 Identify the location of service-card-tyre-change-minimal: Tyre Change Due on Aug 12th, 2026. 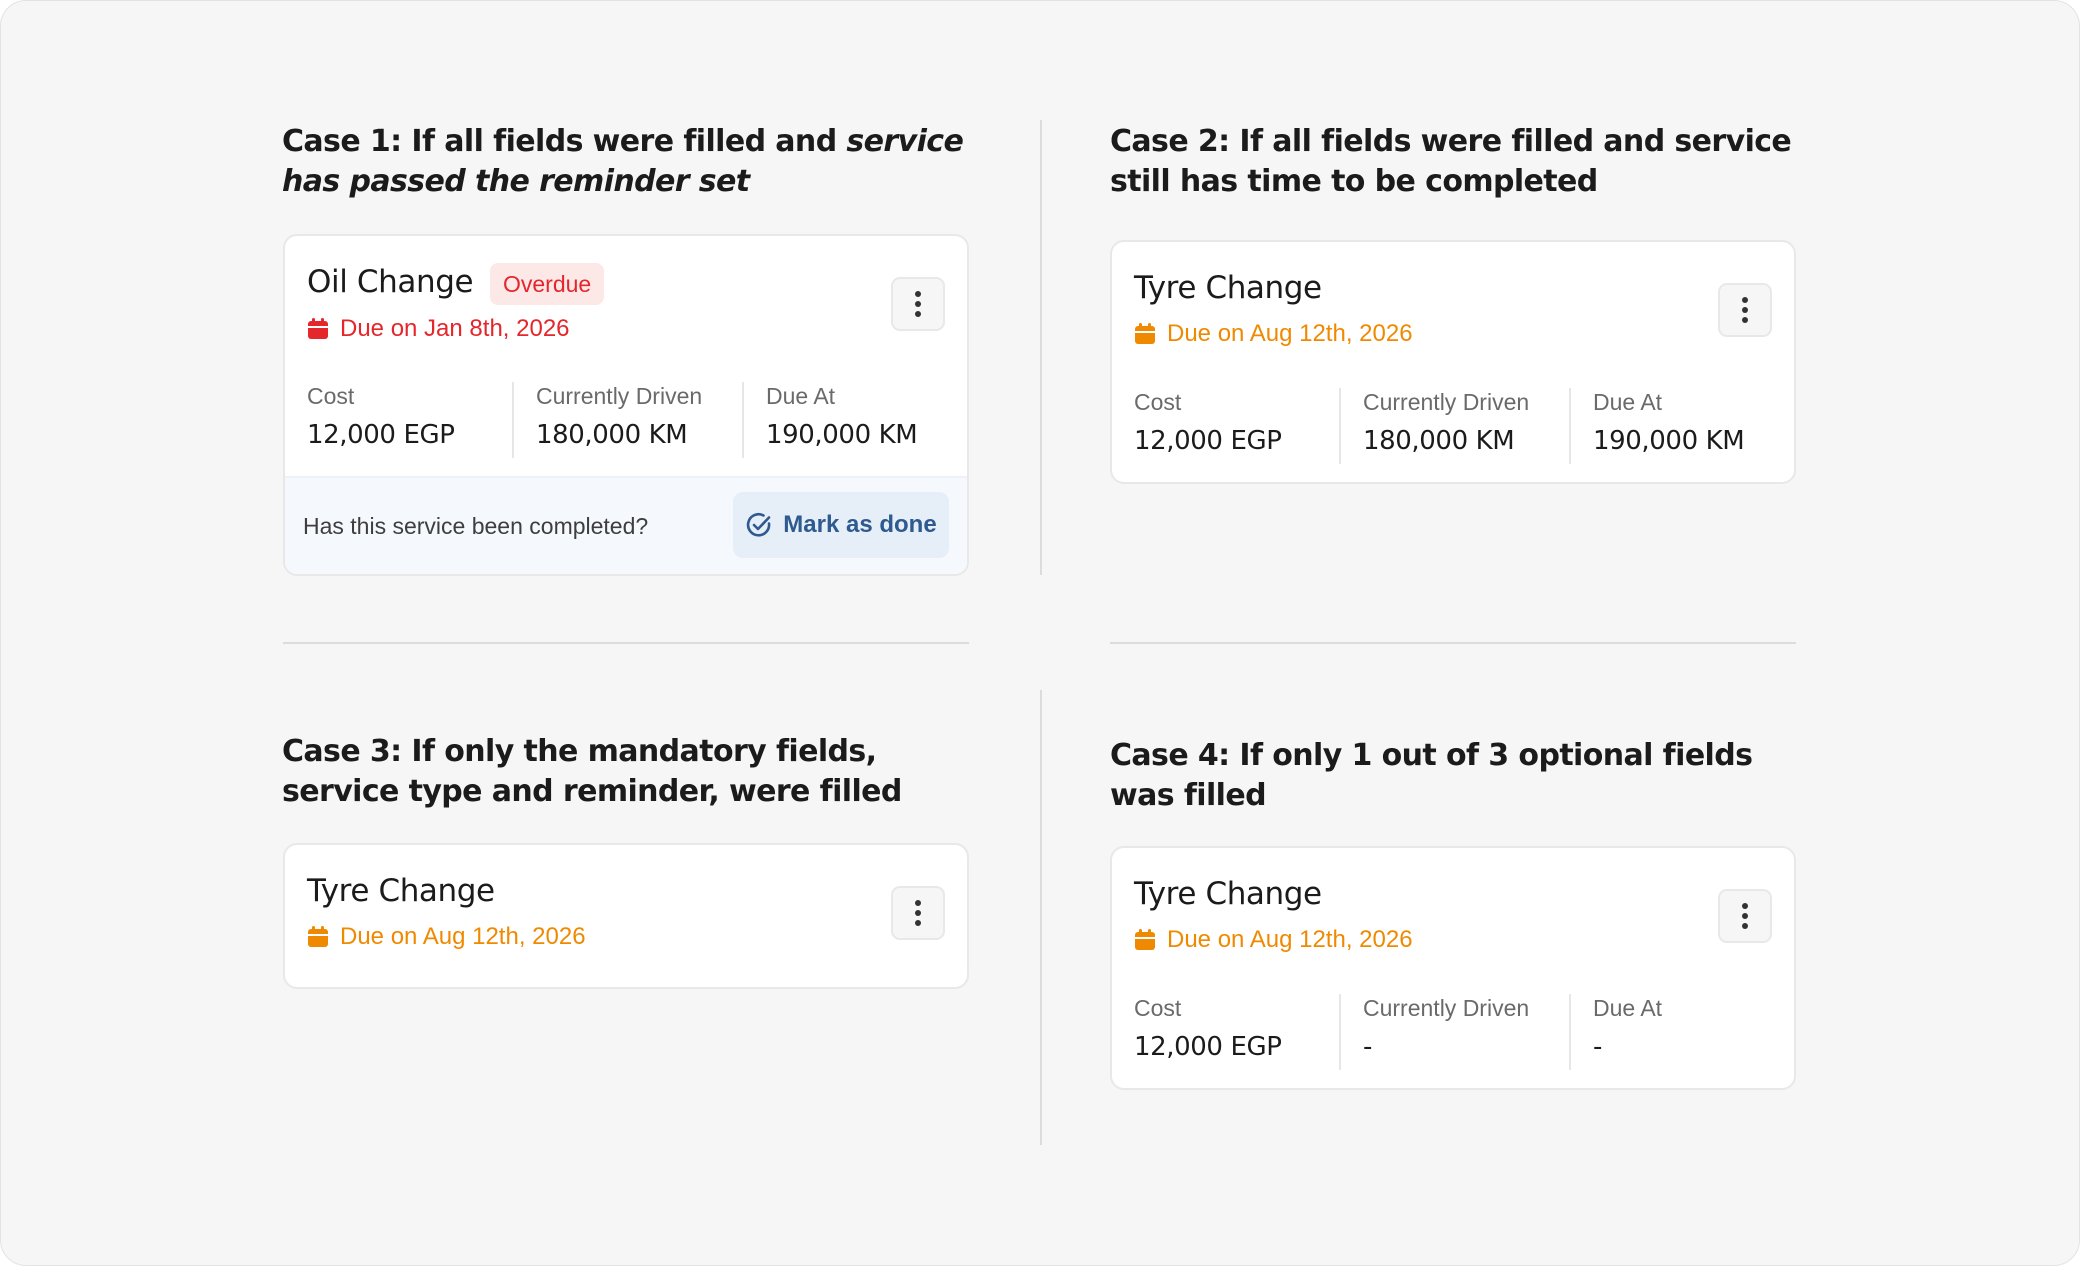
(626, 916).